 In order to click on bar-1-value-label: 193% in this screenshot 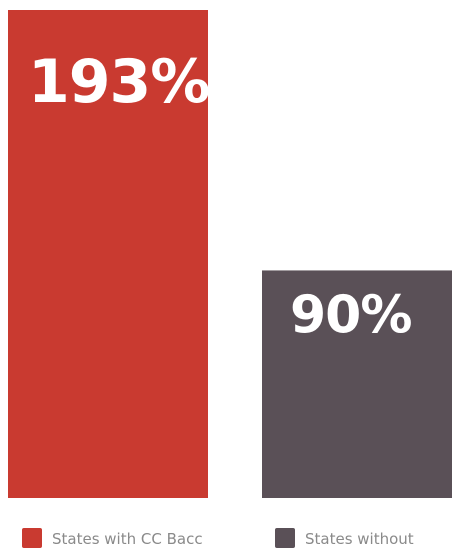, I will do `click(118, 82)`.